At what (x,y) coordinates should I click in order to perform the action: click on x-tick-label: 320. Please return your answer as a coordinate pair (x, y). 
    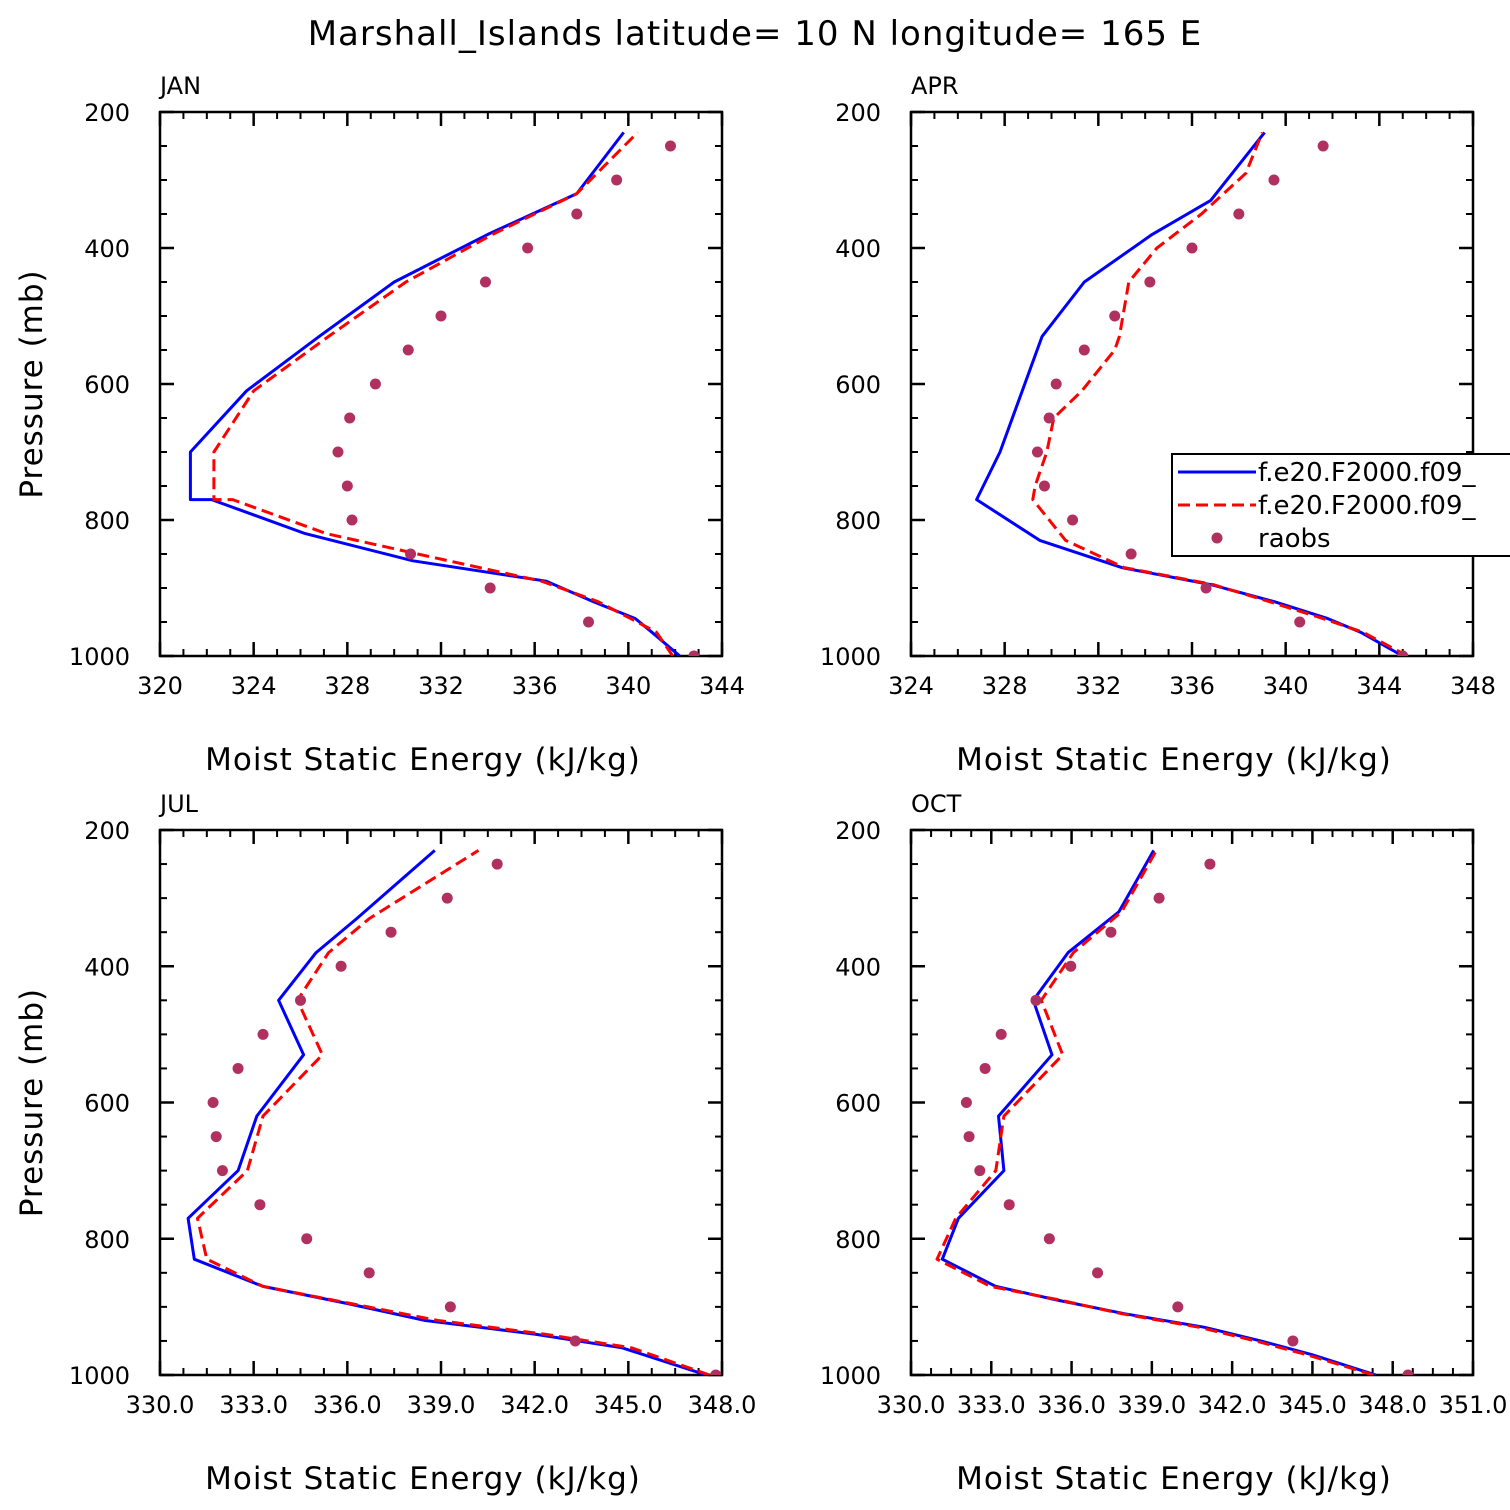
    Looking at the image, I should click on (160, 686).